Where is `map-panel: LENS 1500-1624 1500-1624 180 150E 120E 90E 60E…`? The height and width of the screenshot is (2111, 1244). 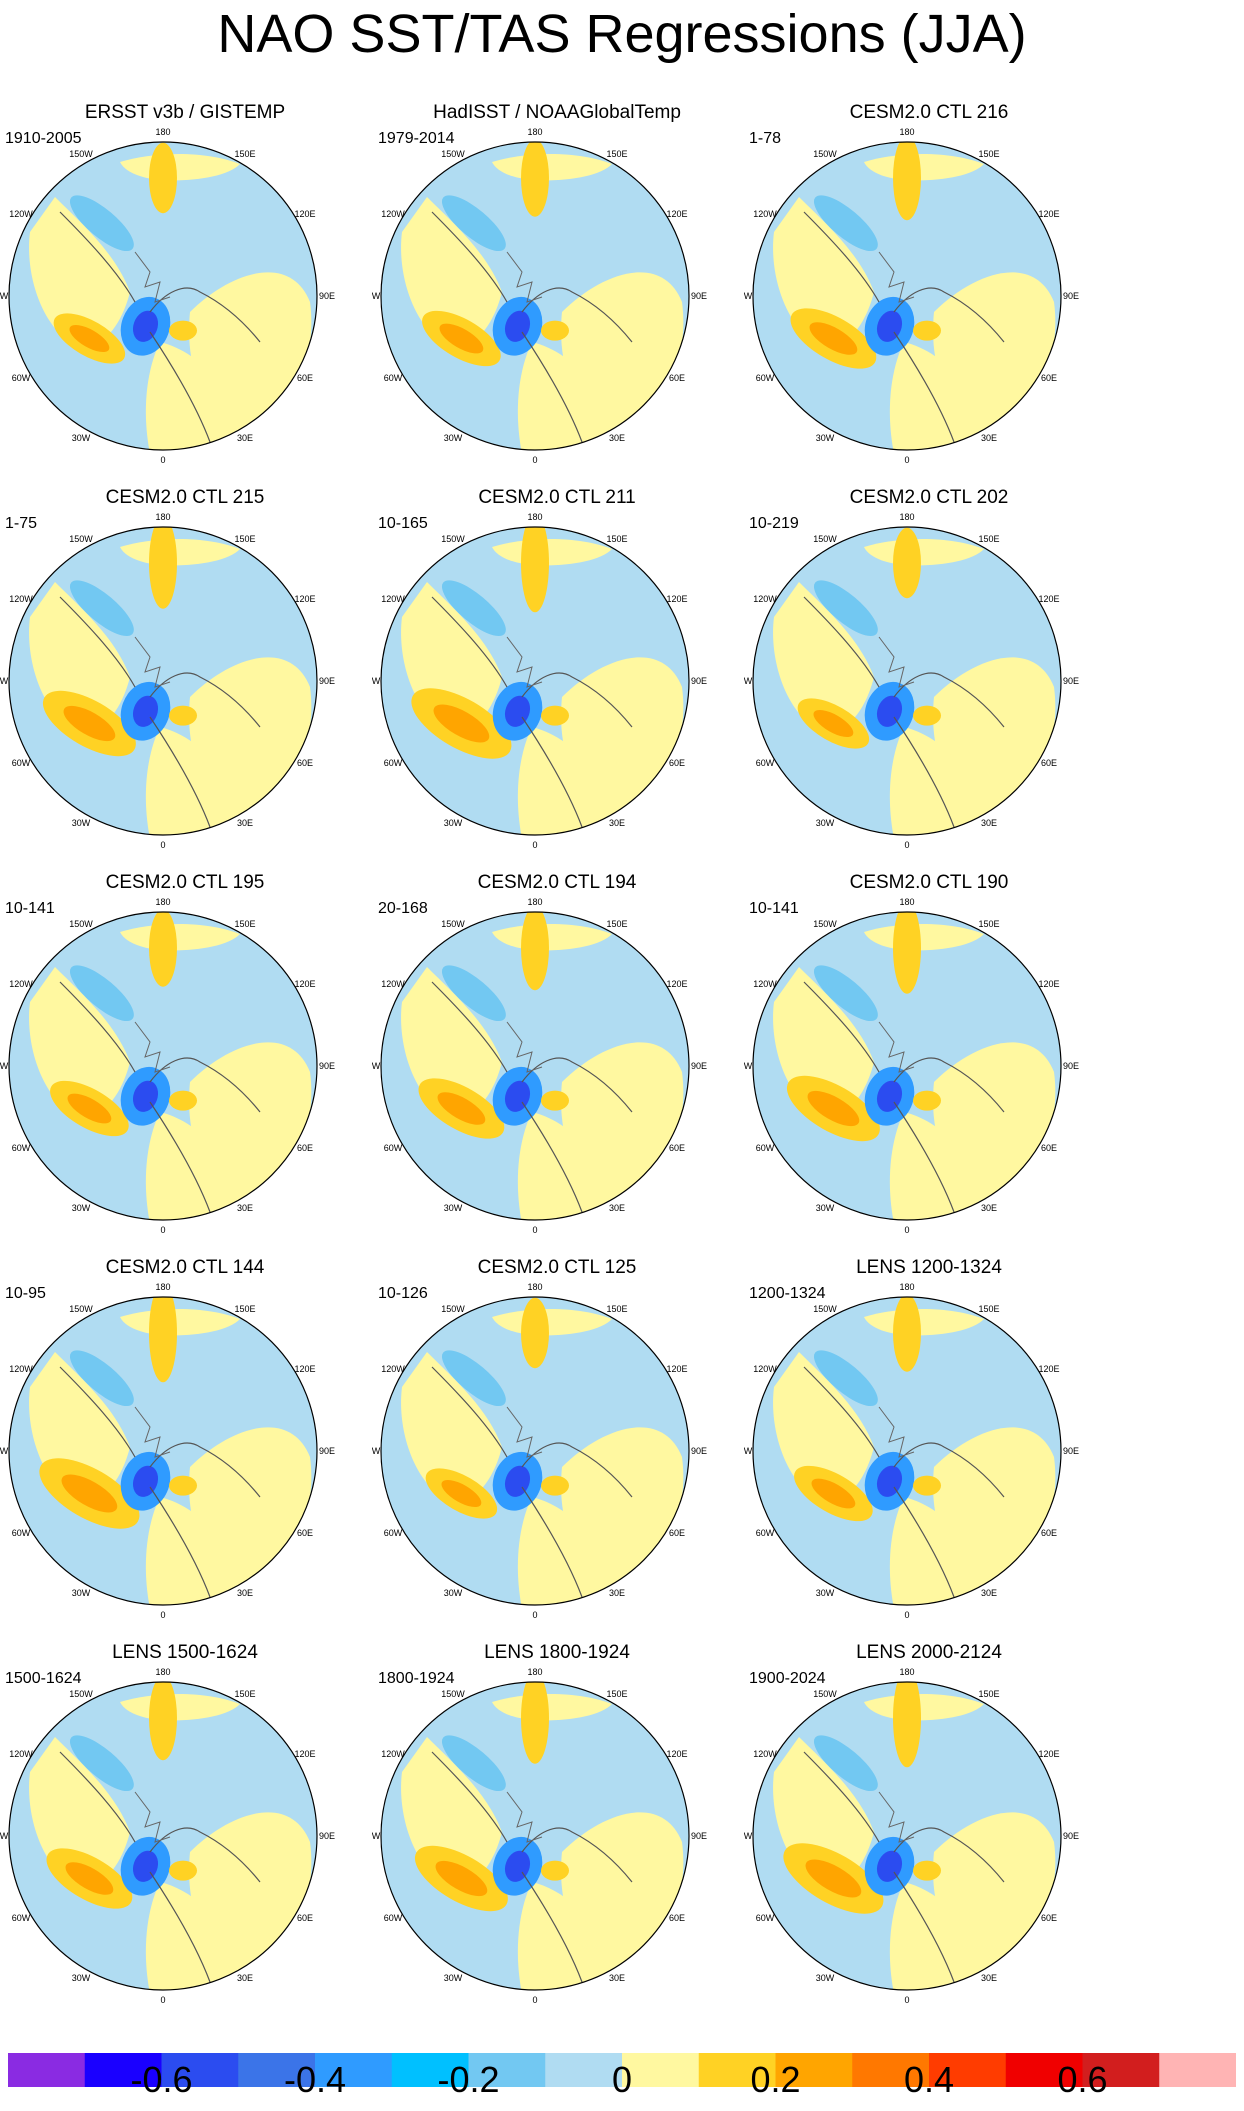 map-panel: LENS 1500-1624 1500-1624 180 150E 120E 90E 60E… is located at coordinates (185, 1834).